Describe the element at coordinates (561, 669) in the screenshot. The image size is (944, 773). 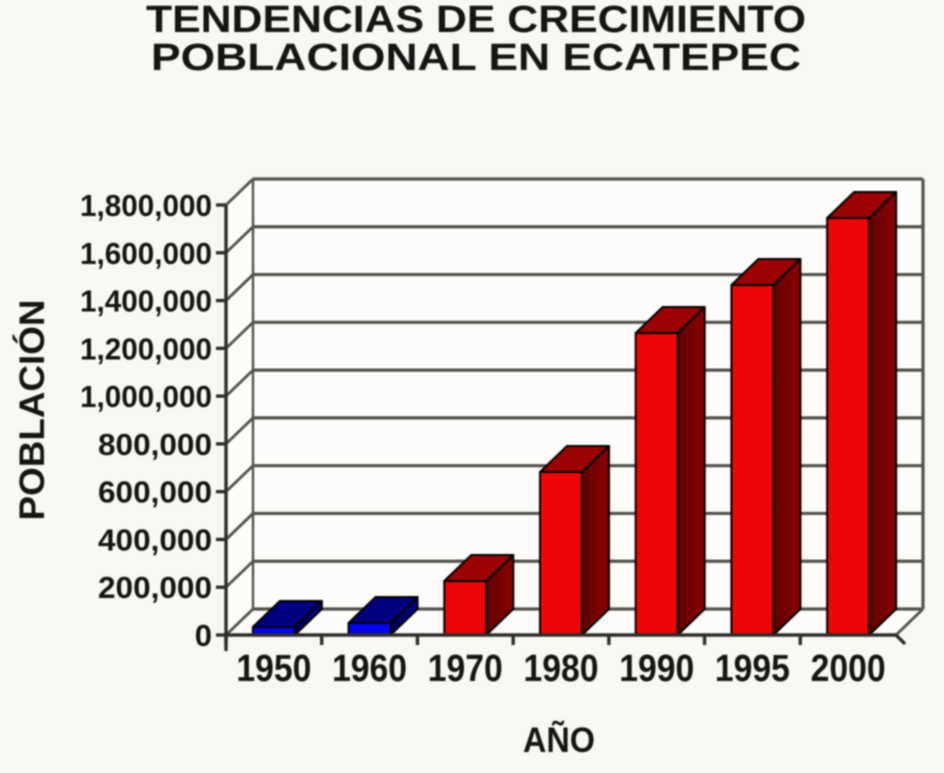
I see `svg-text: 1980` at that location.